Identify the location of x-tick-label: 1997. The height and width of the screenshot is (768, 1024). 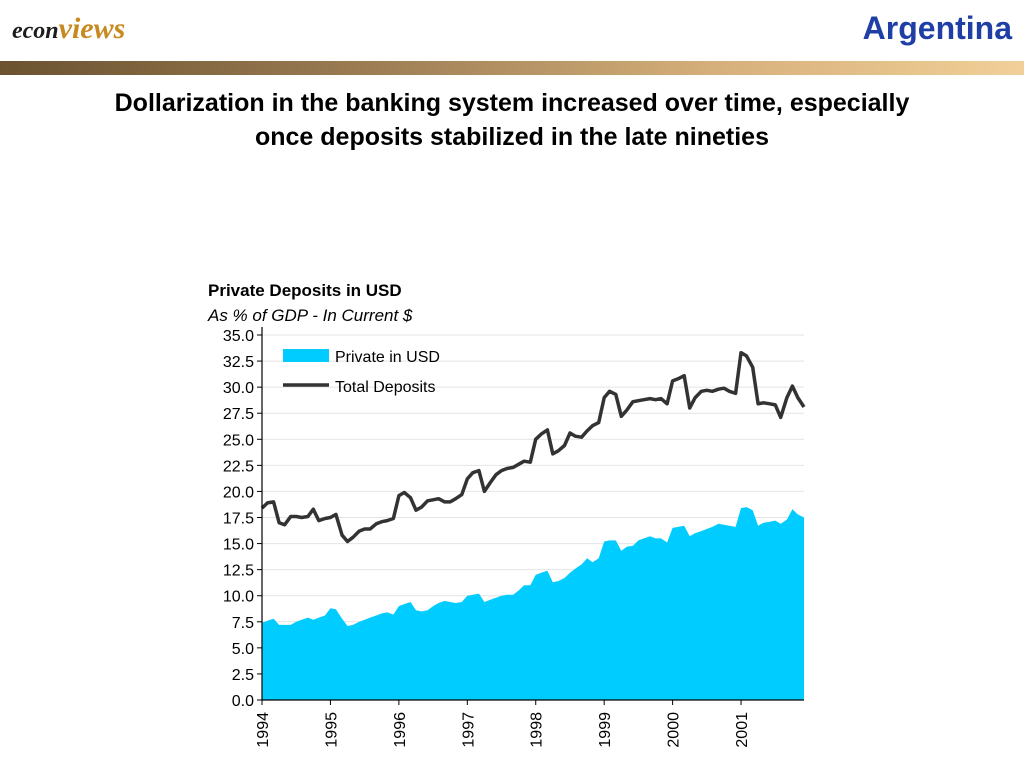
(468, 730).